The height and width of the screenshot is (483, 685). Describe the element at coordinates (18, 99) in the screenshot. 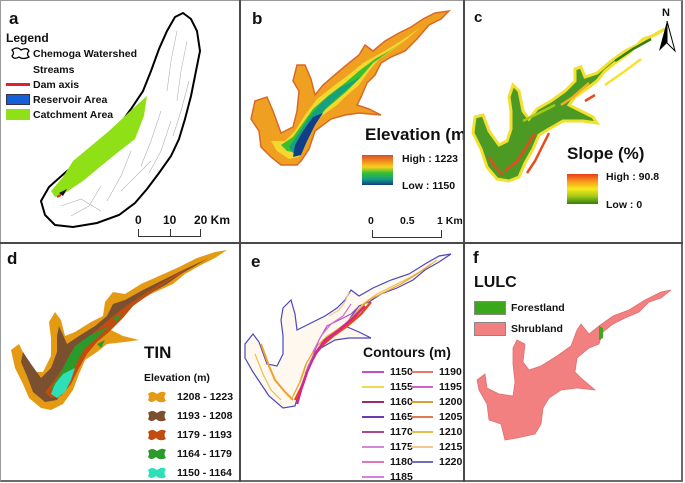

I see `reservoir-swatch` at that location.